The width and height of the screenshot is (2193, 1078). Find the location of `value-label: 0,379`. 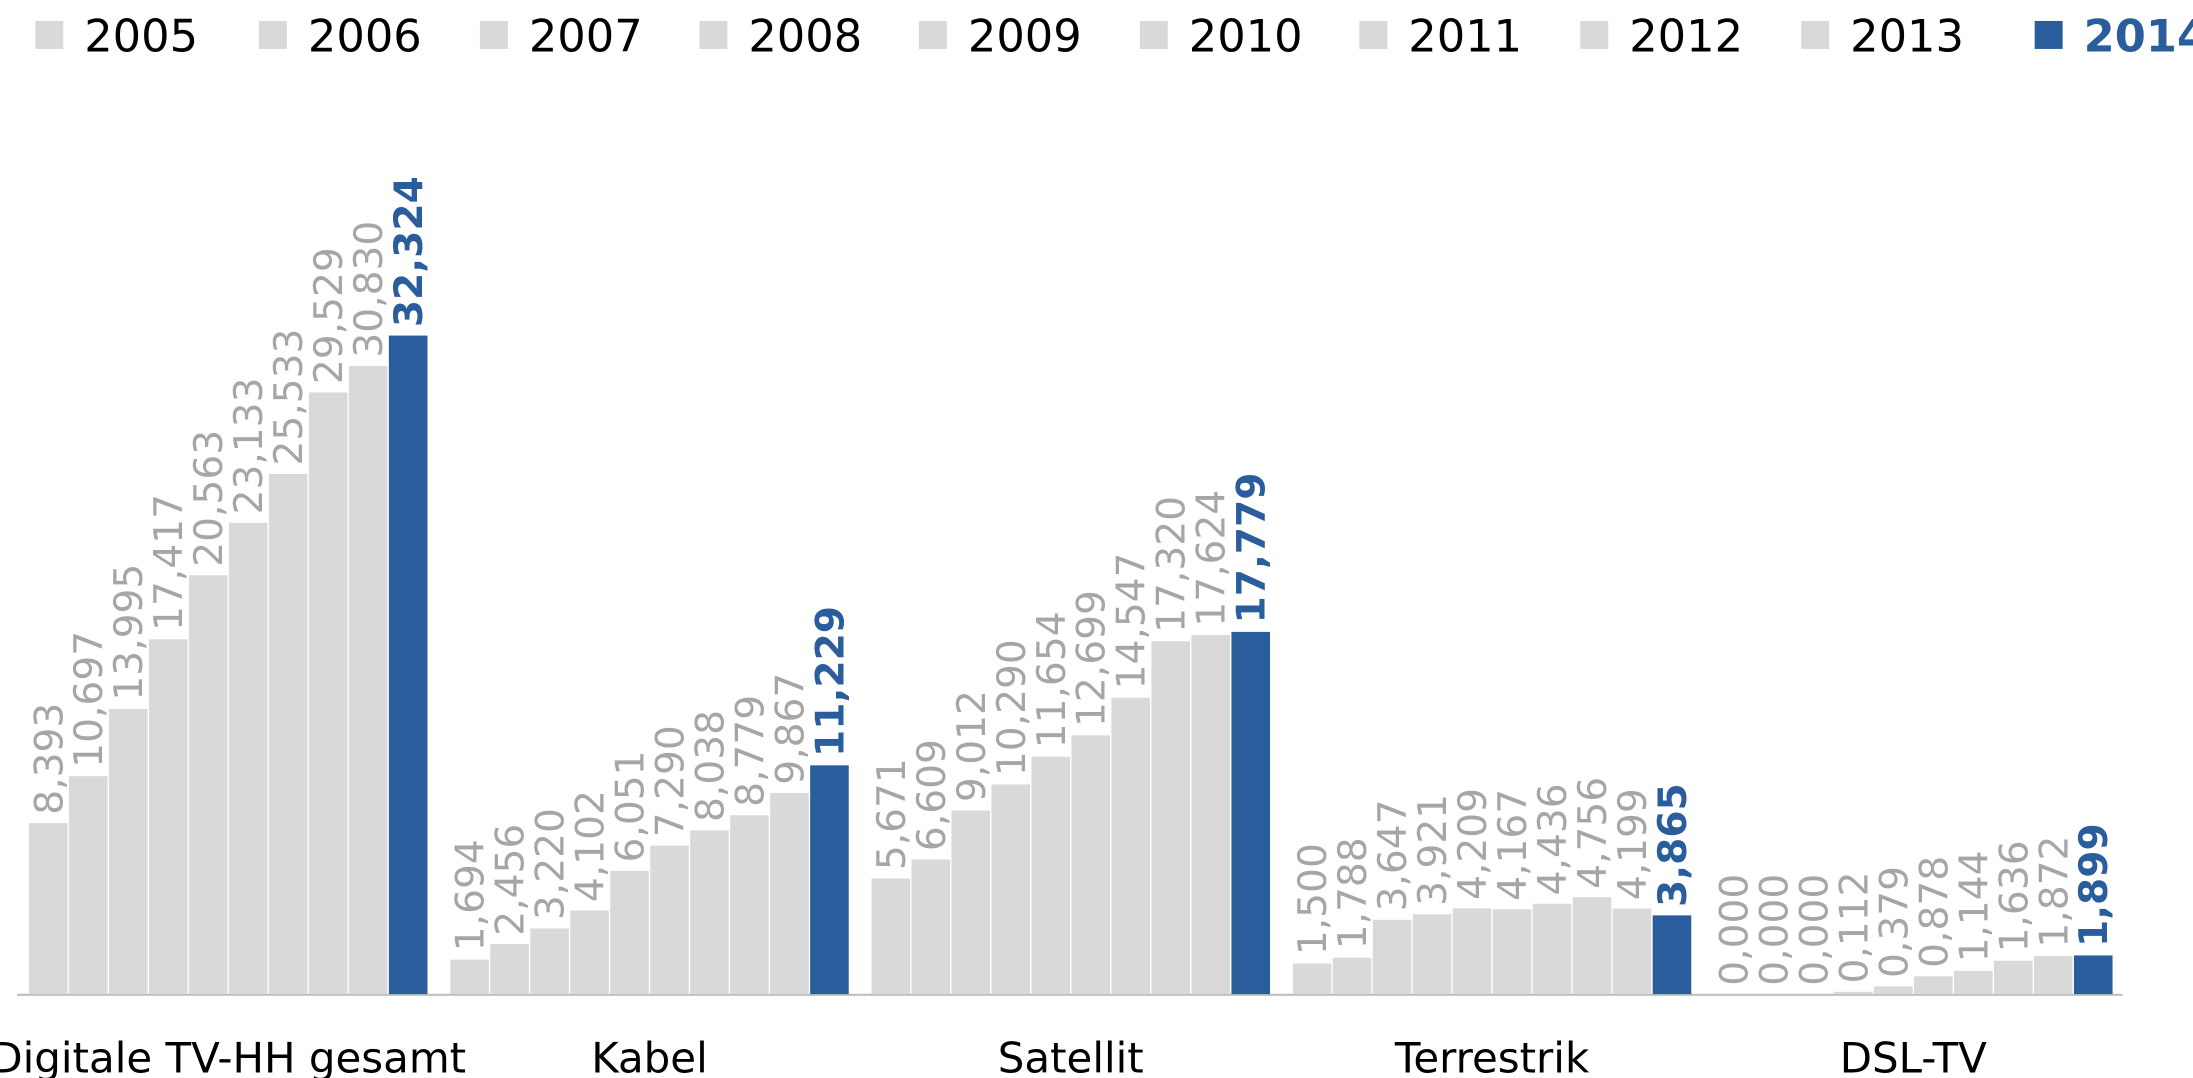

value-label: 0,379 is located at coordinates (1894, 922).